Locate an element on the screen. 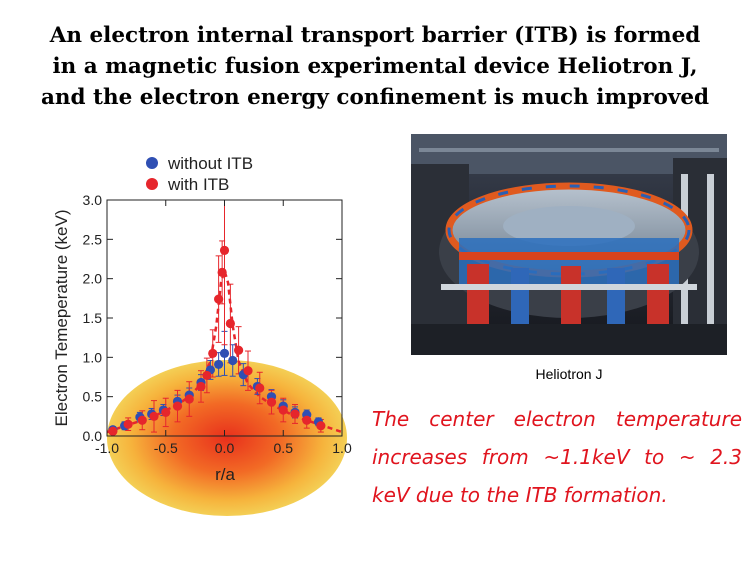  legend-label-with-itb: with ITB is located at coordinates (198, 184).